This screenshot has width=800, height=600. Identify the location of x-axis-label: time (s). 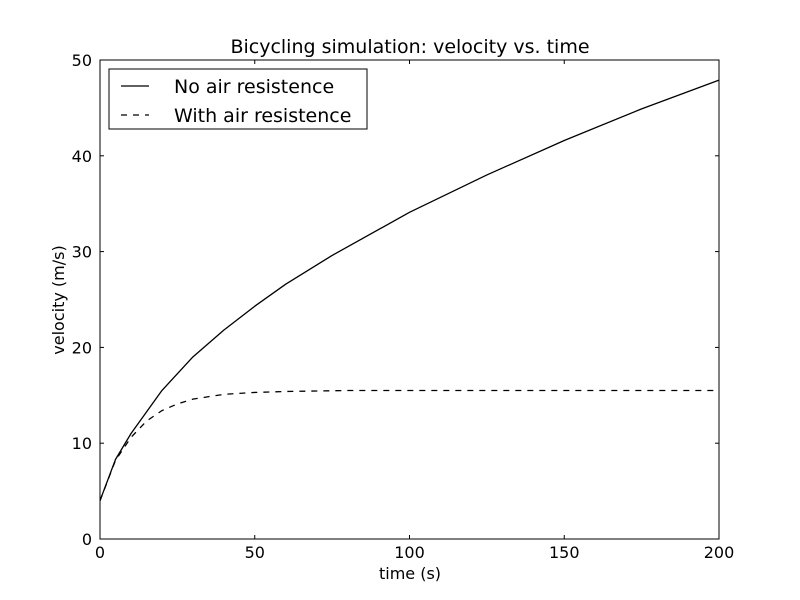
(410, 573).